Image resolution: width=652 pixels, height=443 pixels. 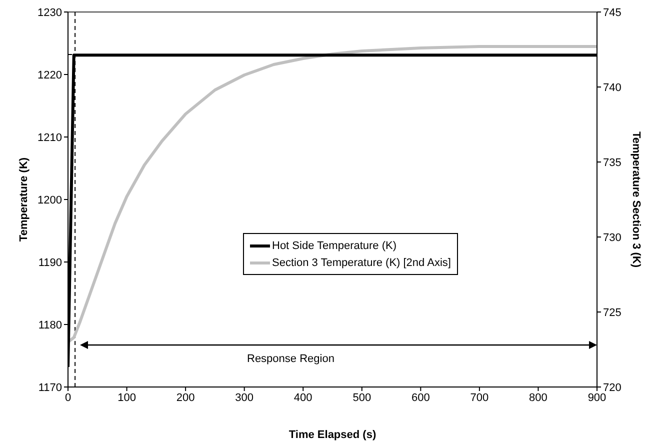 What do you see at coordinates (612, 238) in the screenshot?
I see `y2-tick-label: 730` at bounding box center [612, 238].